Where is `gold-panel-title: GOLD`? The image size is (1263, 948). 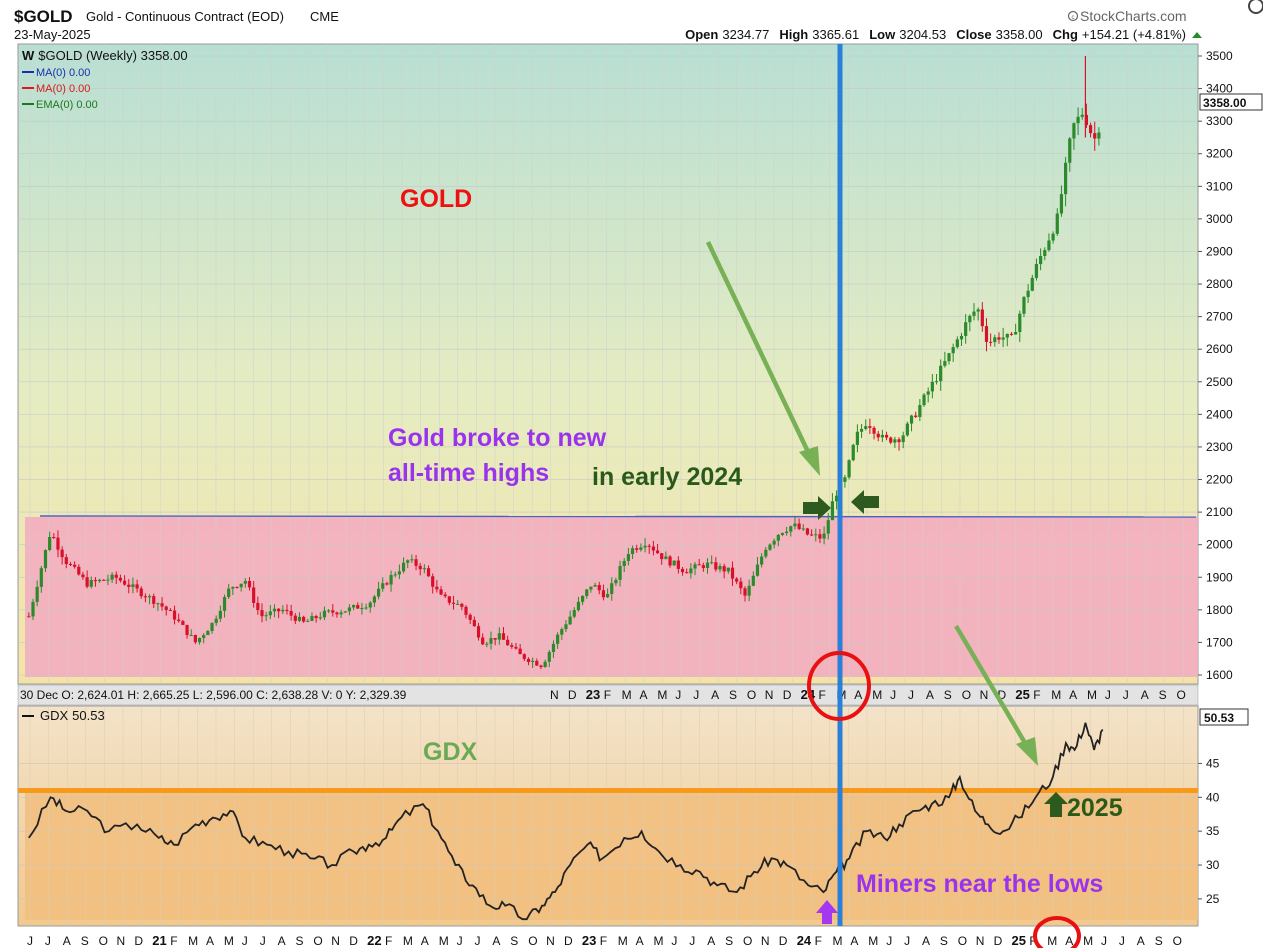 gold-panel-title: GOLD is located at coordinates (436, 199).